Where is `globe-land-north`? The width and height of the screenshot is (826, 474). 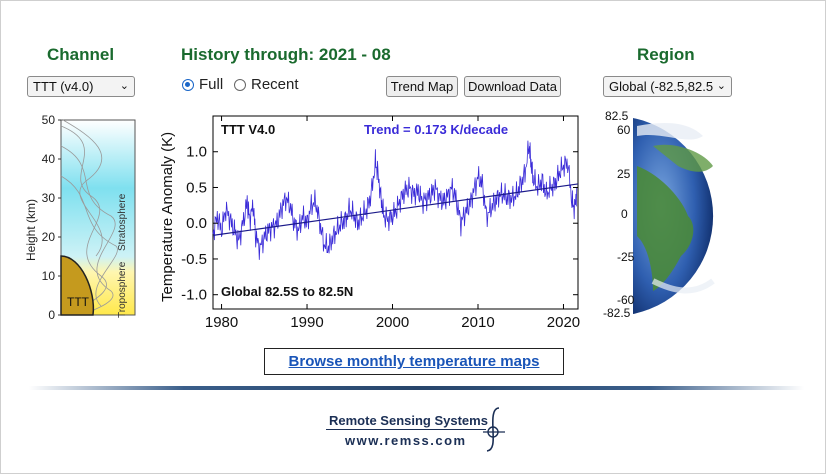 globe-land-north is located at coordinates (683, 158).